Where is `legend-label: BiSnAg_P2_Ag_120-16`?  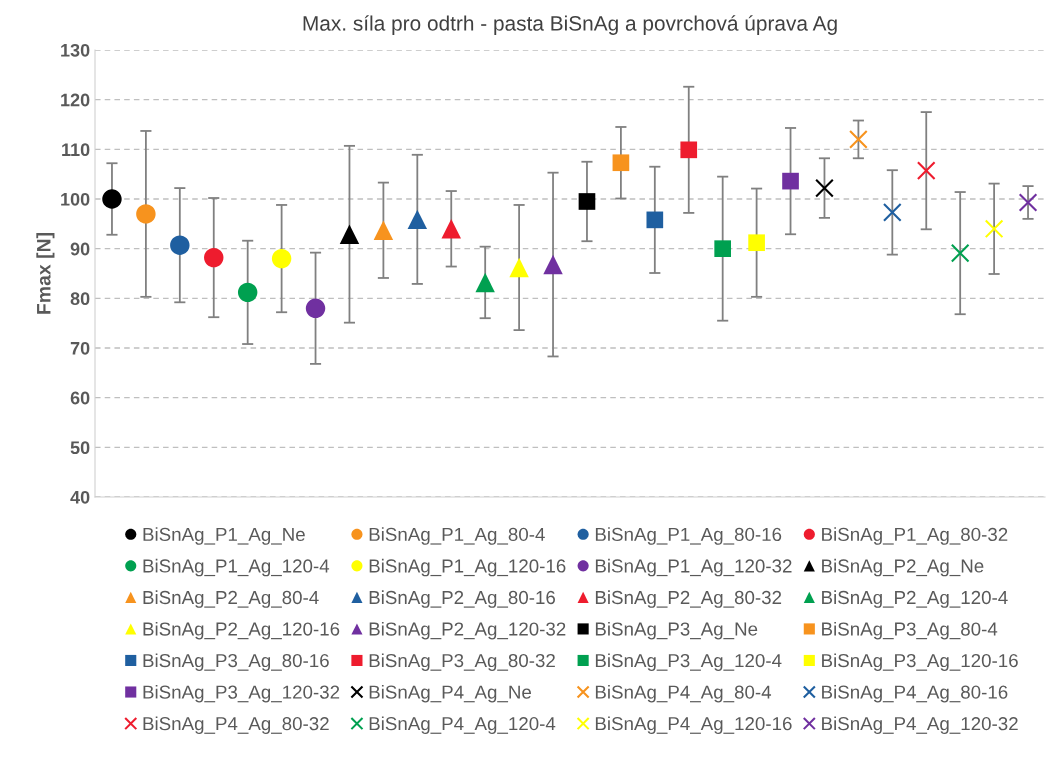
legend-label: BiSnAg_P2_Ag_120-16 is located at coordinates (241, 630).